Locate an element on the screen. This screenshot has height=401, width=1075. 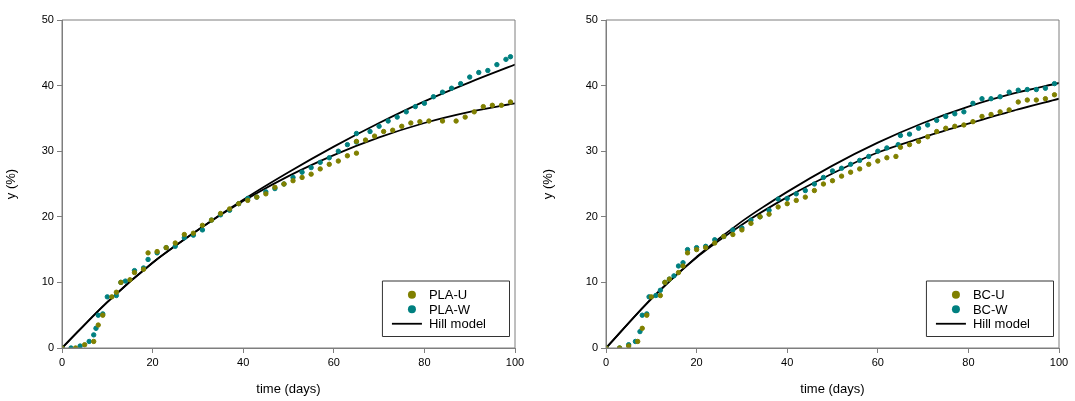
legend-label: PLA-W is located at coordinates (449, 309).